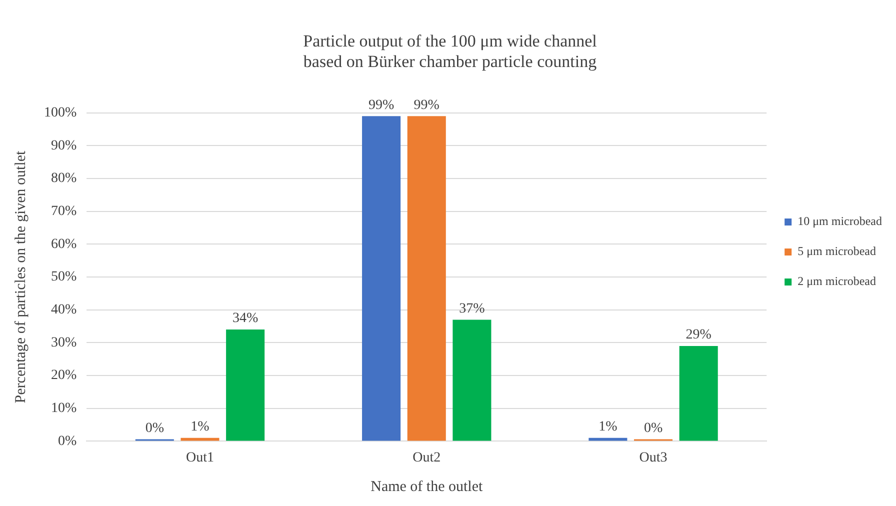 This screenshot has width=896, height=506. I want to click on y-tick-label: 20%, so click(63, 376).